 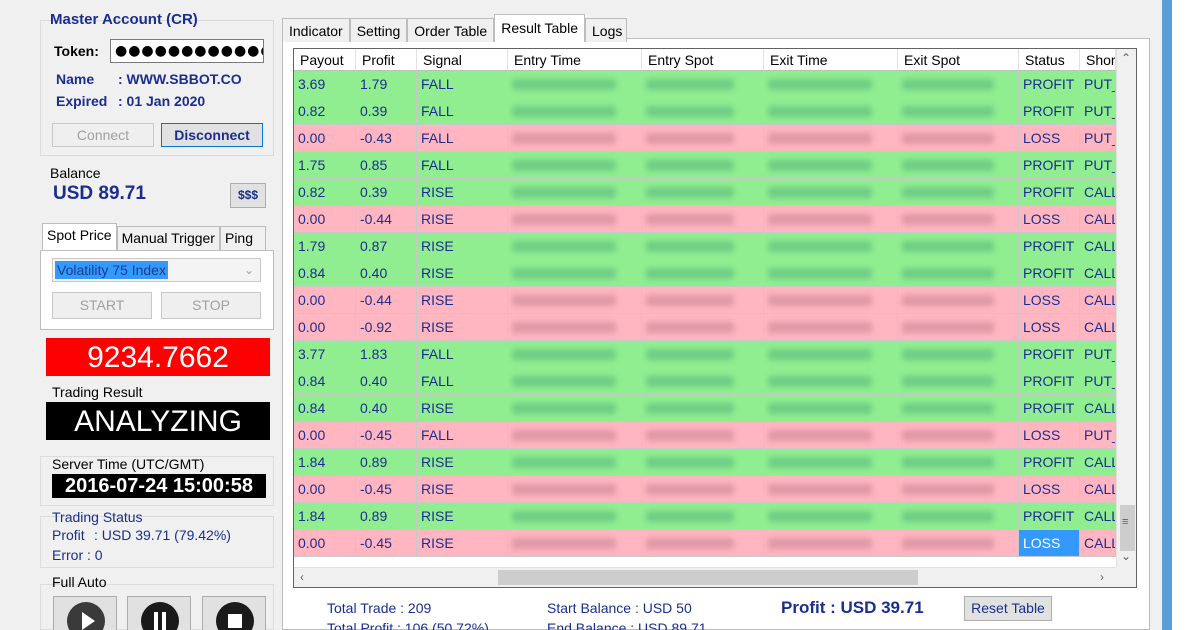 I want to click on cell-profit: 0.40, so click(x=386, y=273).